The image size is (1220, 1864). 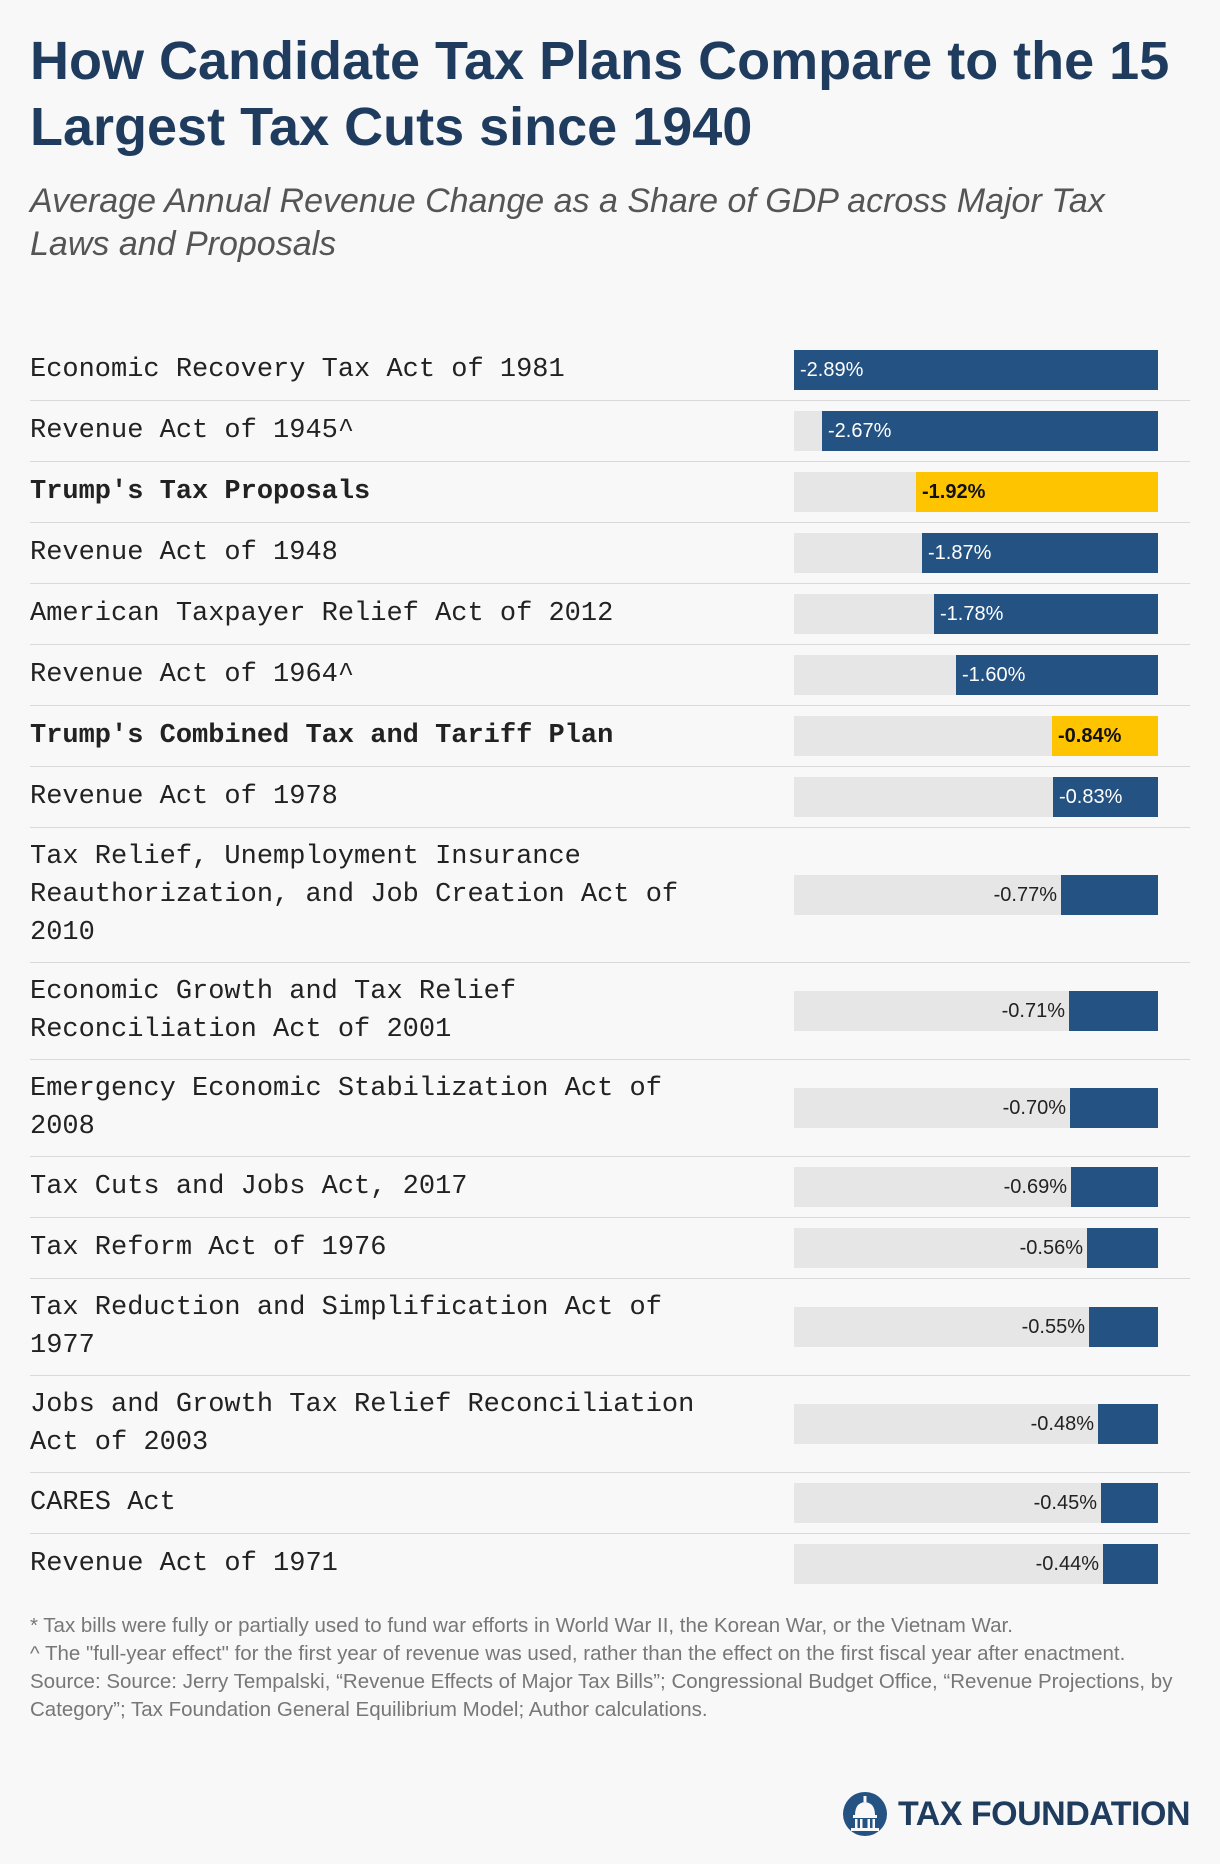 What do you see at coordinates (610, 553) in the screenshot?
I see `bar-row: Revenue Act of 1948 -1.87%` at bounding box center [610, 553].